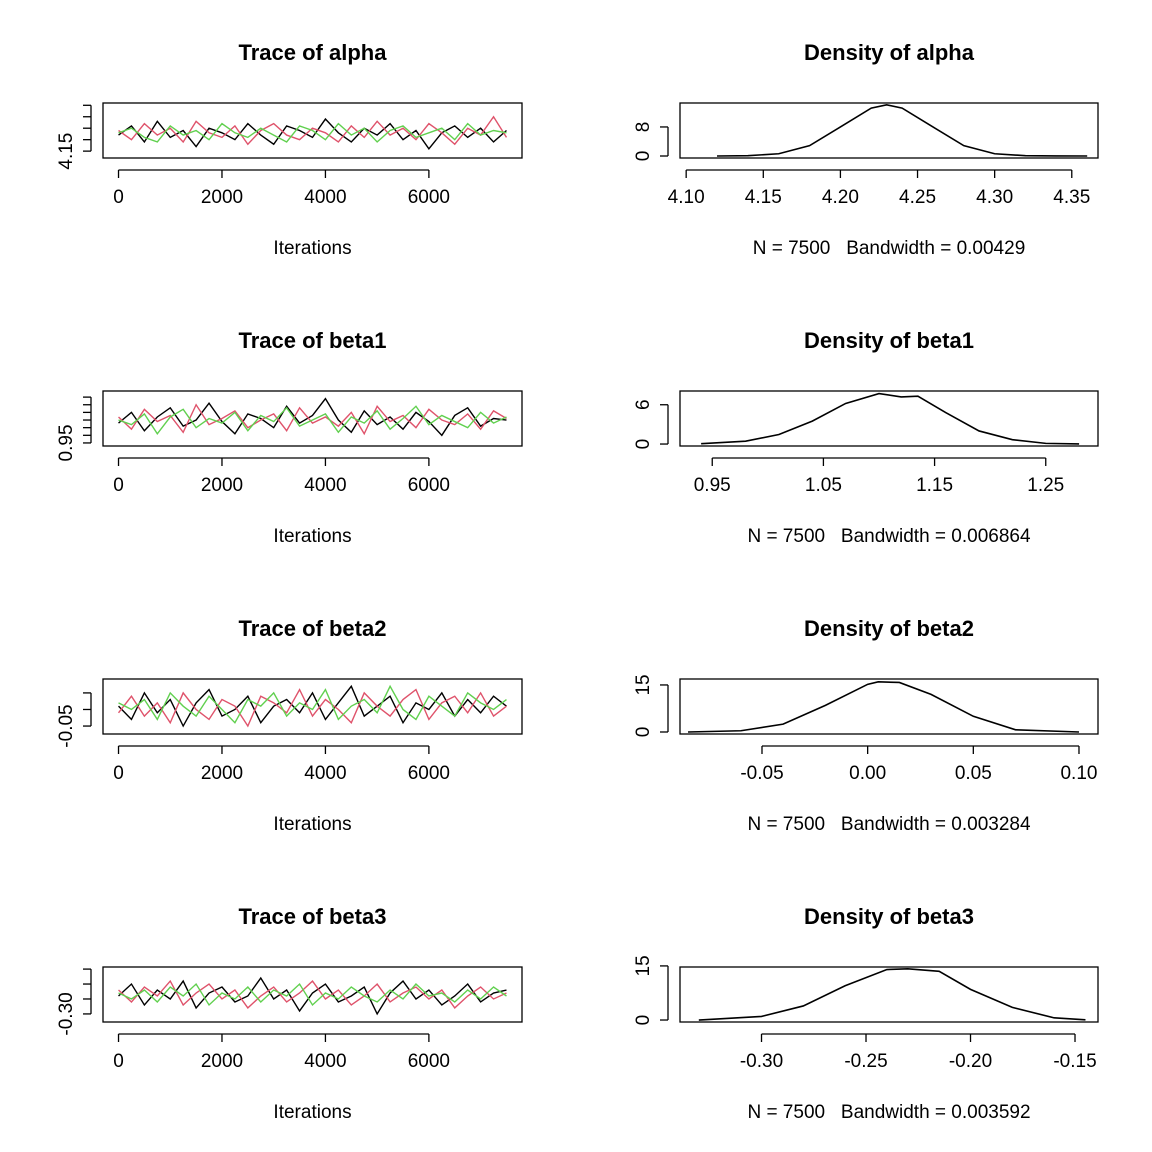  Describe the element at coordinates (313, 916) in the screenshot. I see `panel-title: Trace of beta3` at that location.